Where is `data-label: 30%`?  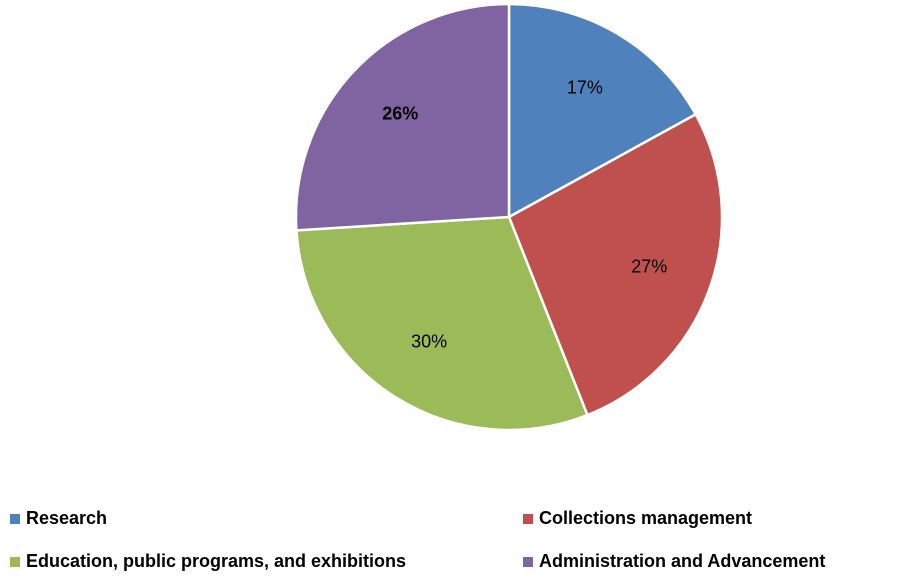 data-label: 30% is located at coordinates (429, 342).